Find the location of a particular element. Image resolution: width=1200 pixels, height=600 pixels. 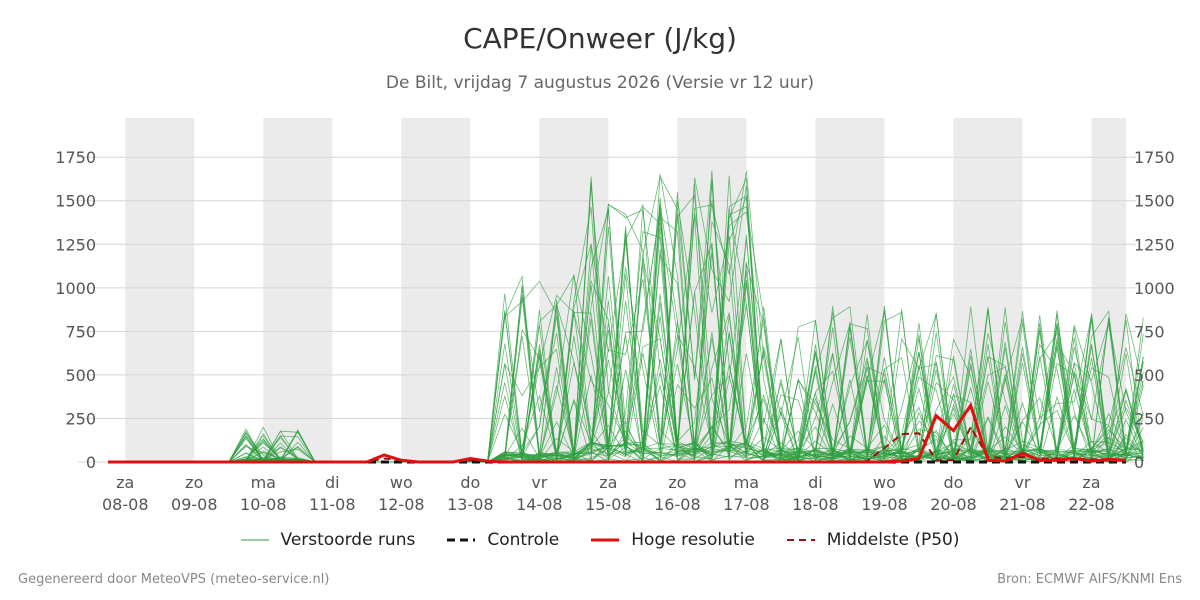

x-tick-date-16-08: 16-08 is located at coordinates (677, 504).